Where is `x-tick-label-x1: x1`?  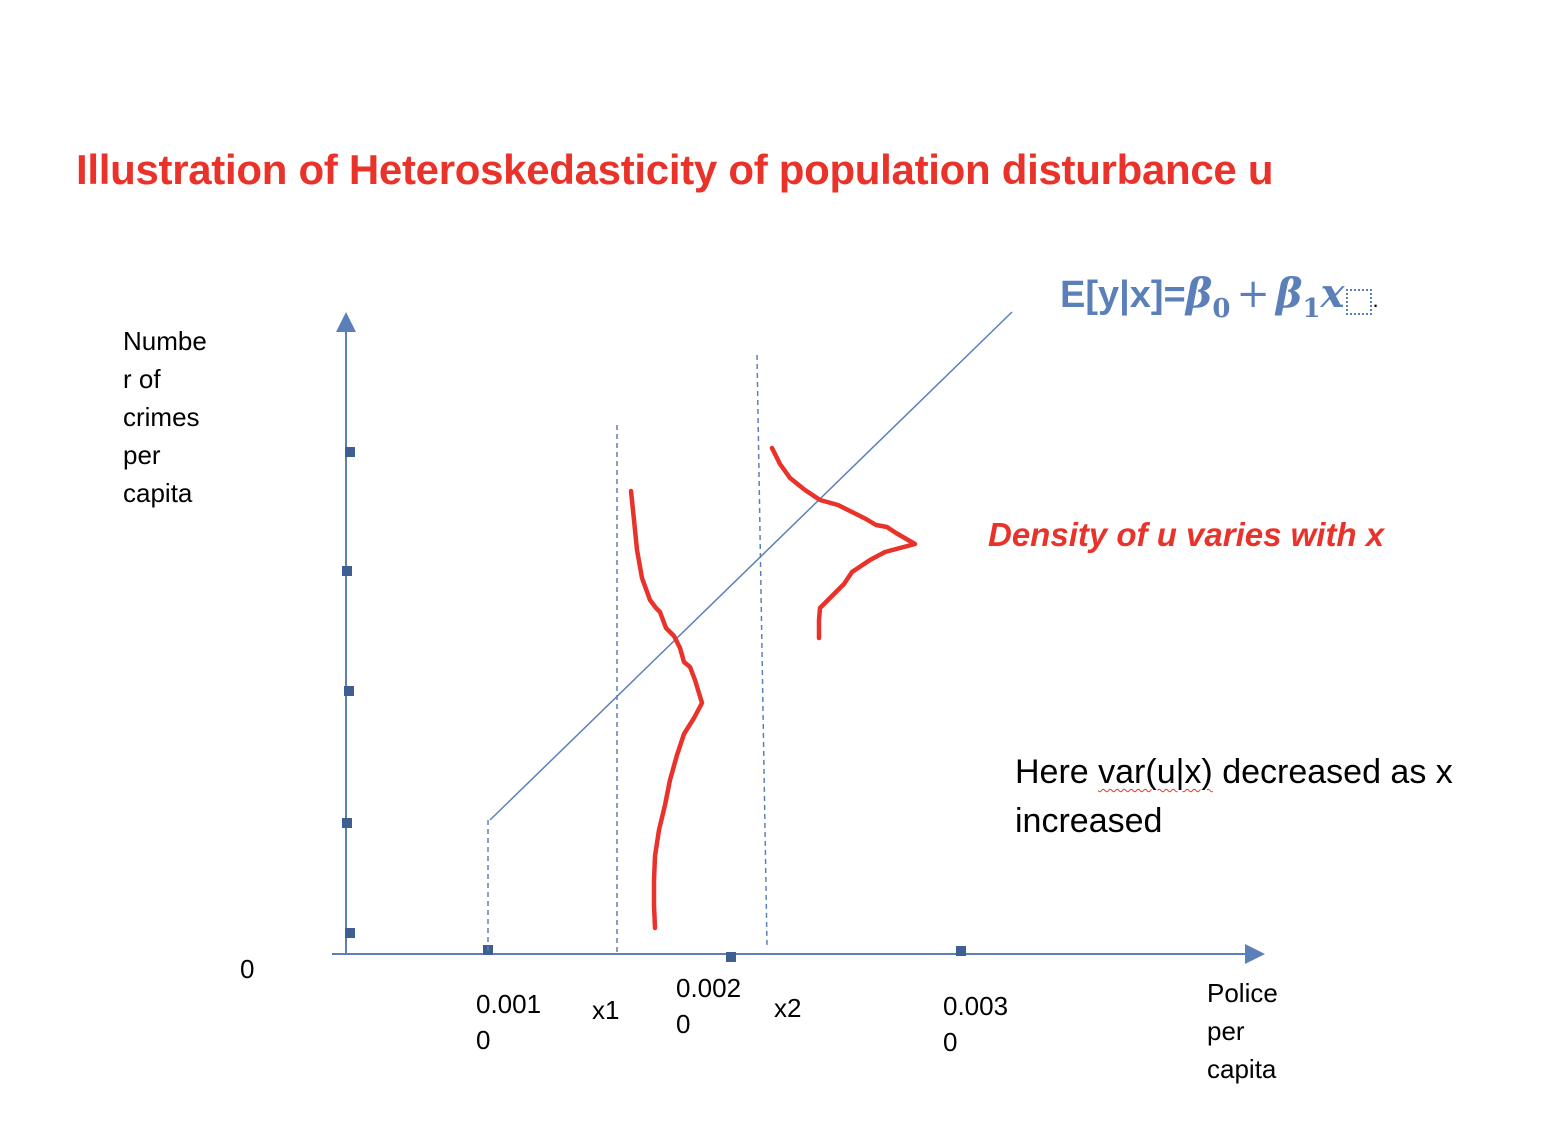
x-tick-label-x1: x1 is located at coordinates (606, 1010).